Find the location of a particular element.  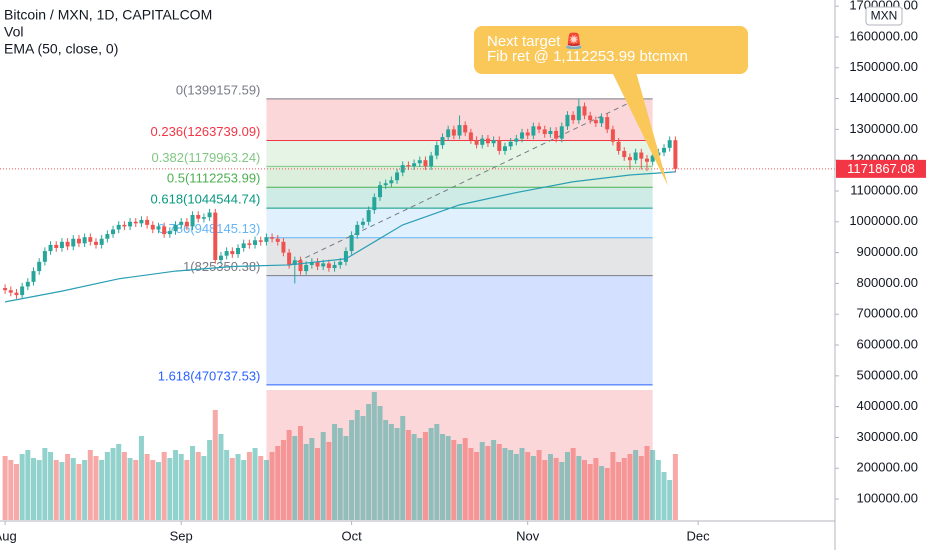

fib-zone is located at coordinates (459, 330).